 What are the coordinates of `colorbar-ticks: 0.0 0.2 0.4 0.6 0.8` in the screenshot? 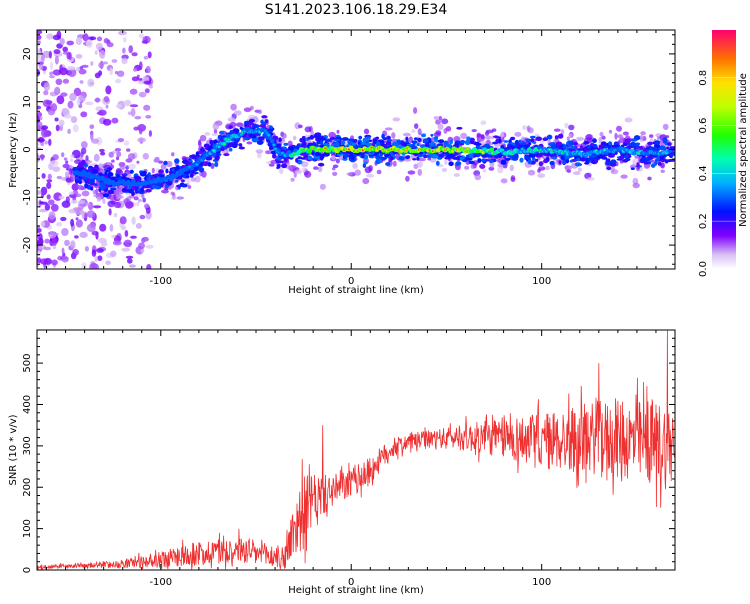 It's located at (717, 173).